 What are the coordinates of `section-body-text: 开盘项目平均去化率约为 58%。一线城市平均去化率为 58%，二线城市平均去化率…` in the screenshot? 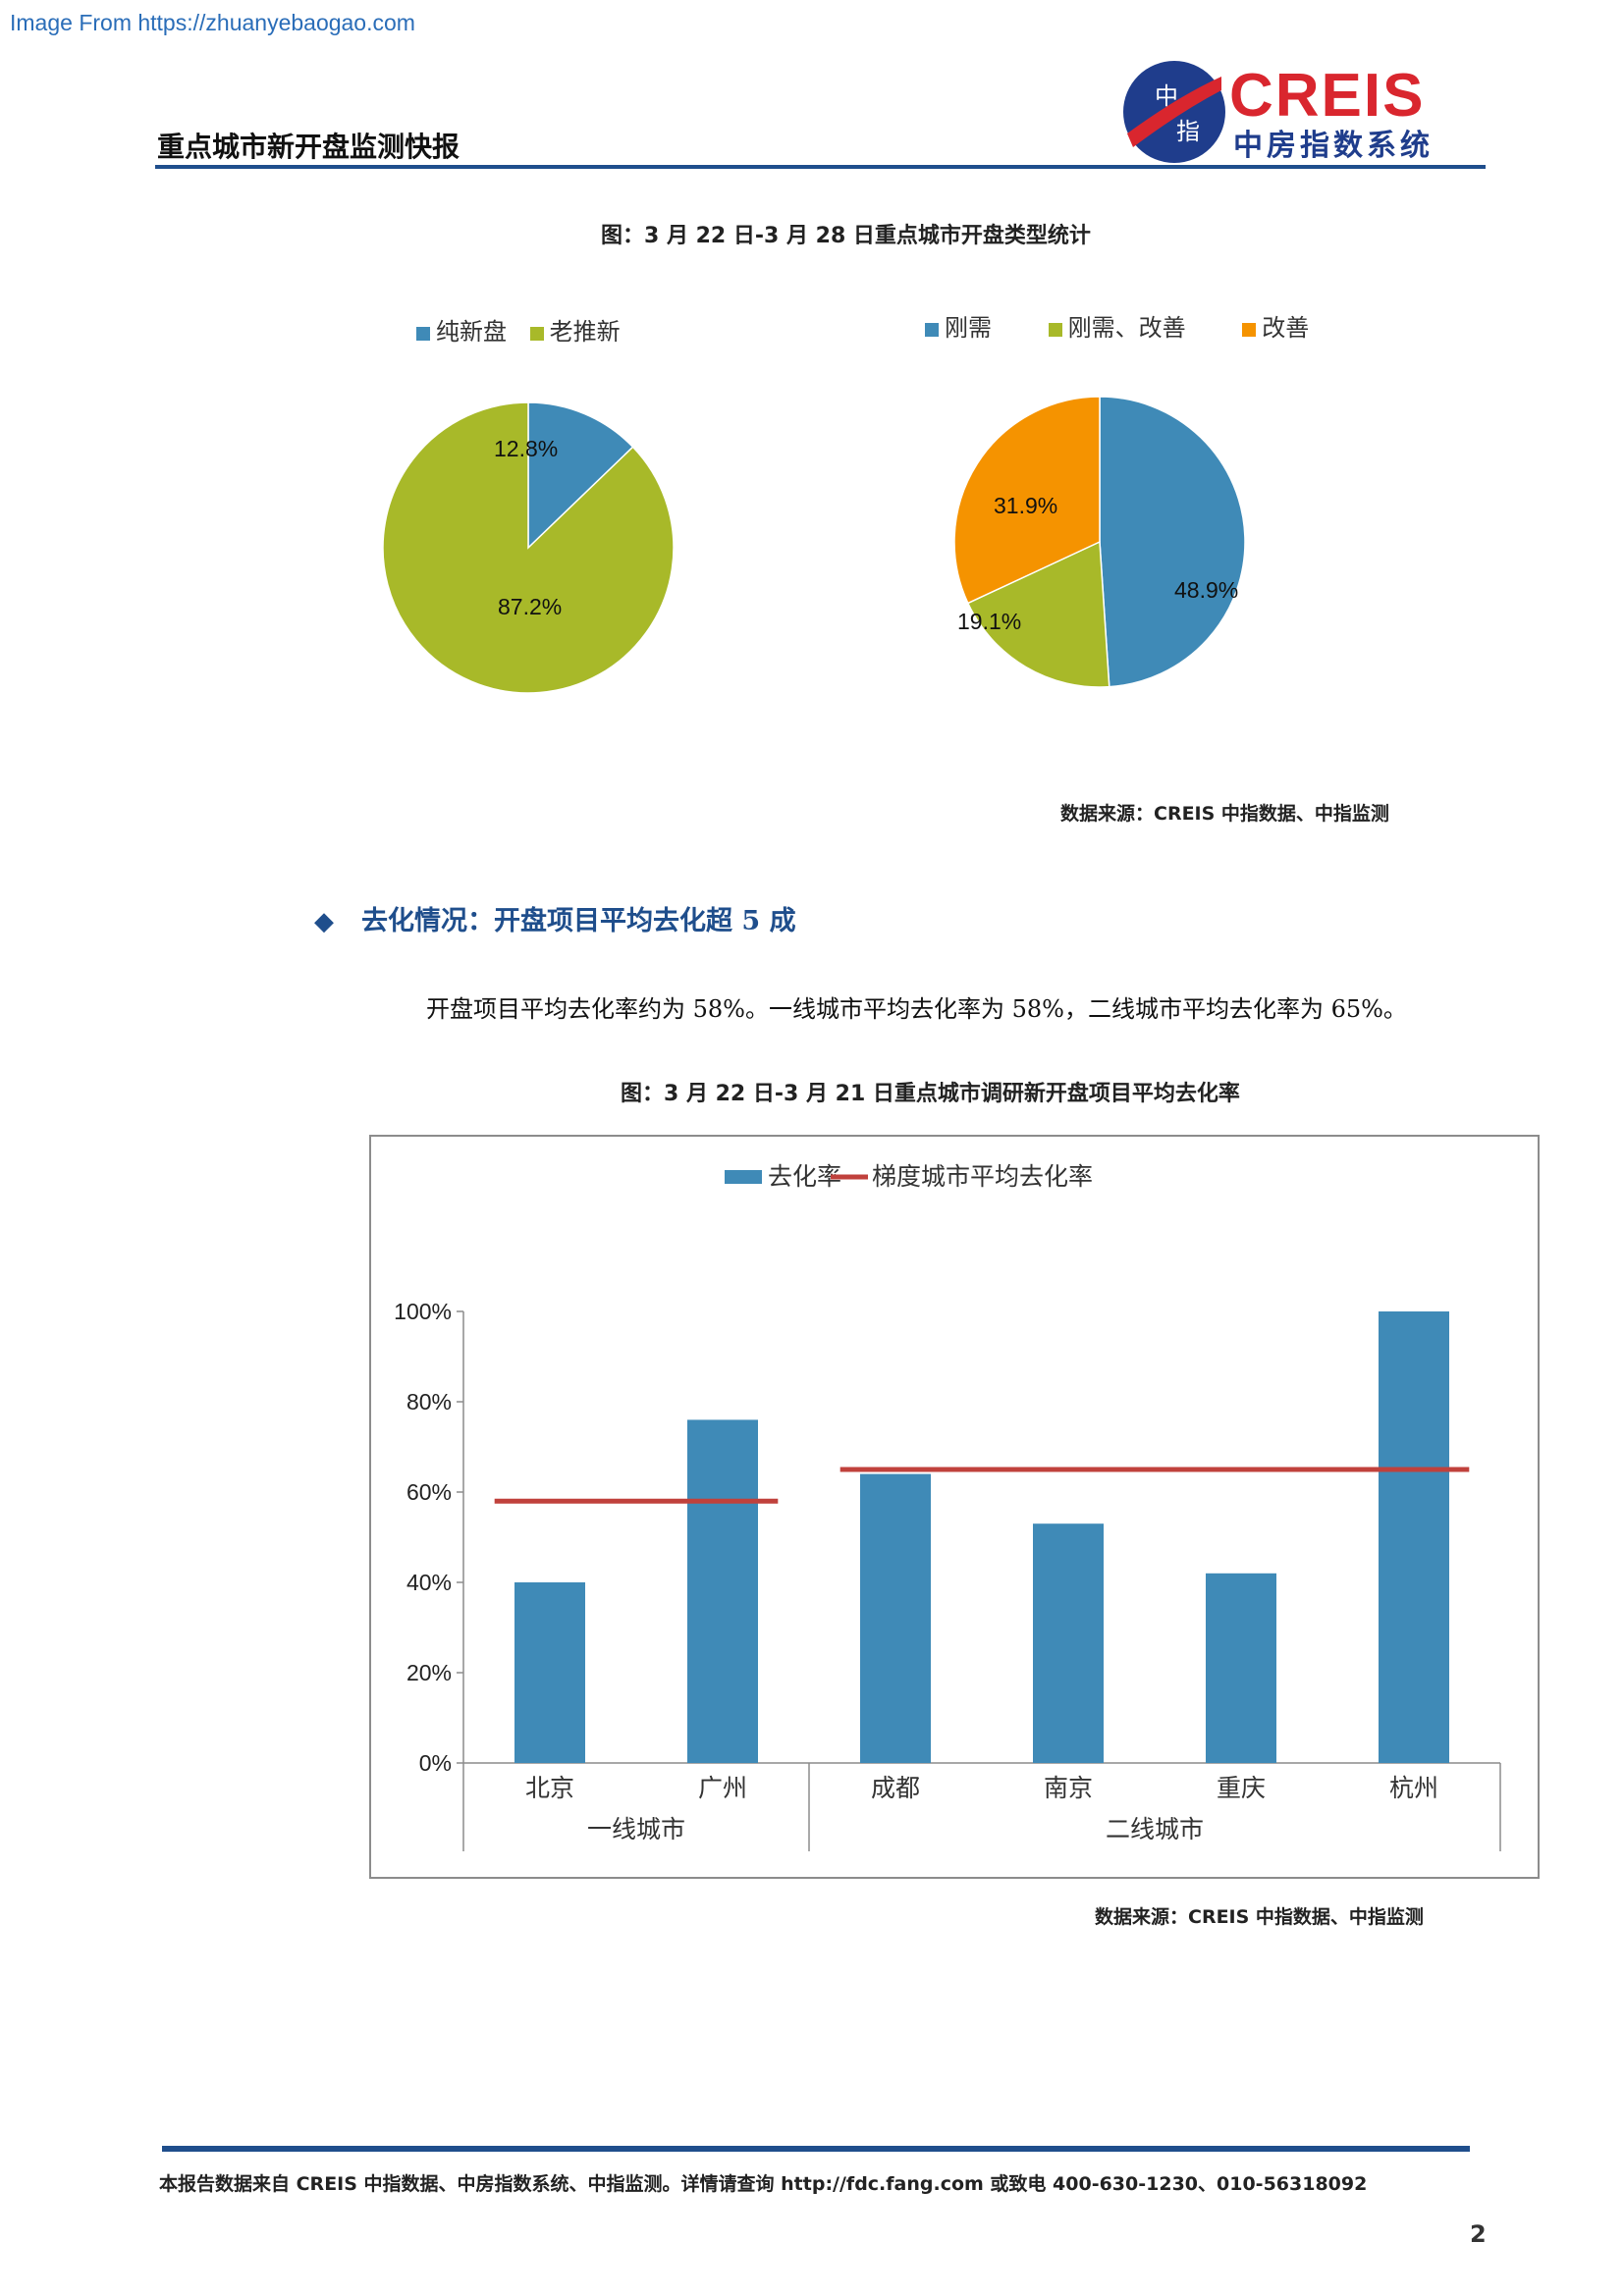 It's located at (916, 1009).